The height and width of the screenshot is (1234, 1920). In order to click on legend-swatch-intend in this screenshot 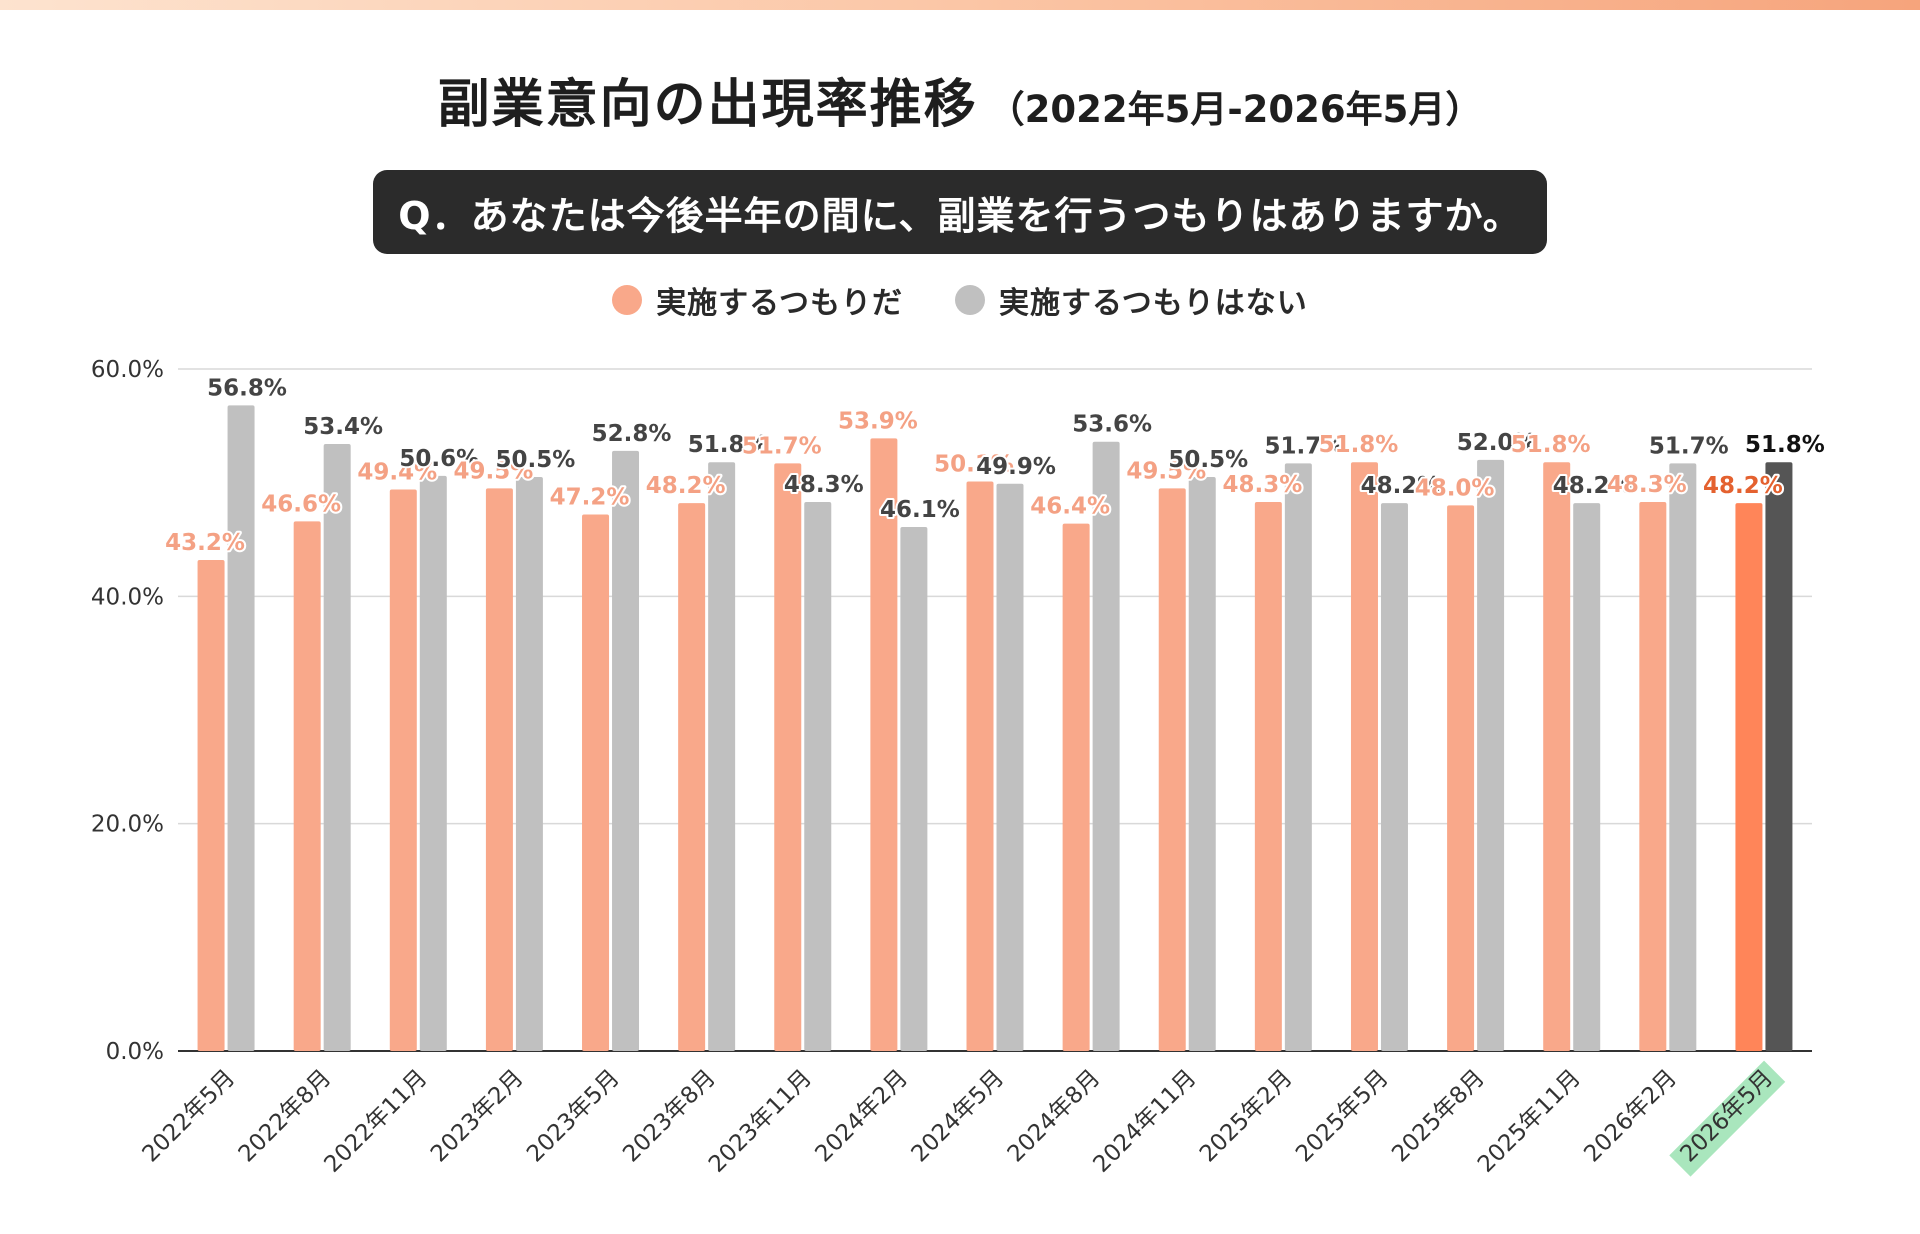, I will do `click(627, 300)`.